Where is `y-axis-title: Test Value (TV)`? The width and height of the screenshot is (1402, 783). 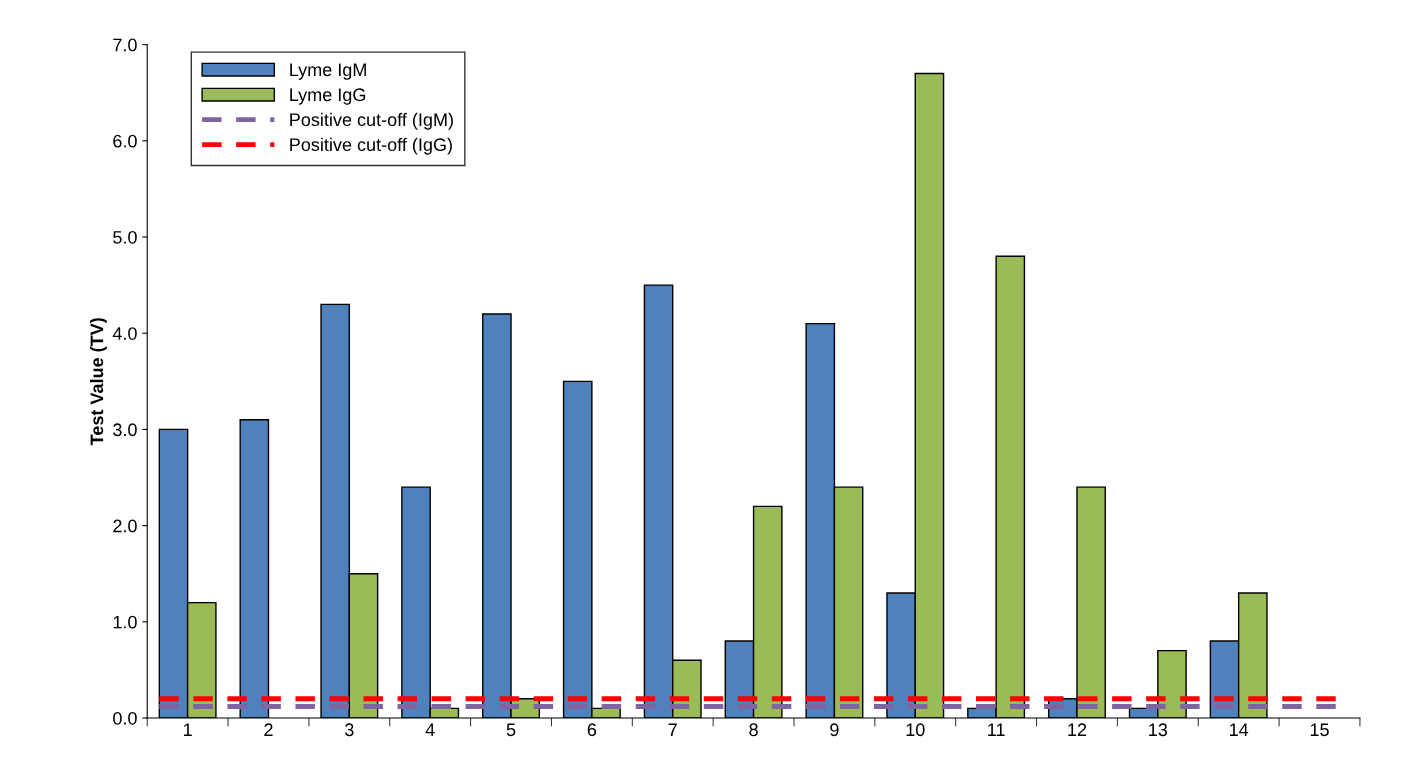
y-axis-title: Test Value (TV) is located at coordinates (98, 382).